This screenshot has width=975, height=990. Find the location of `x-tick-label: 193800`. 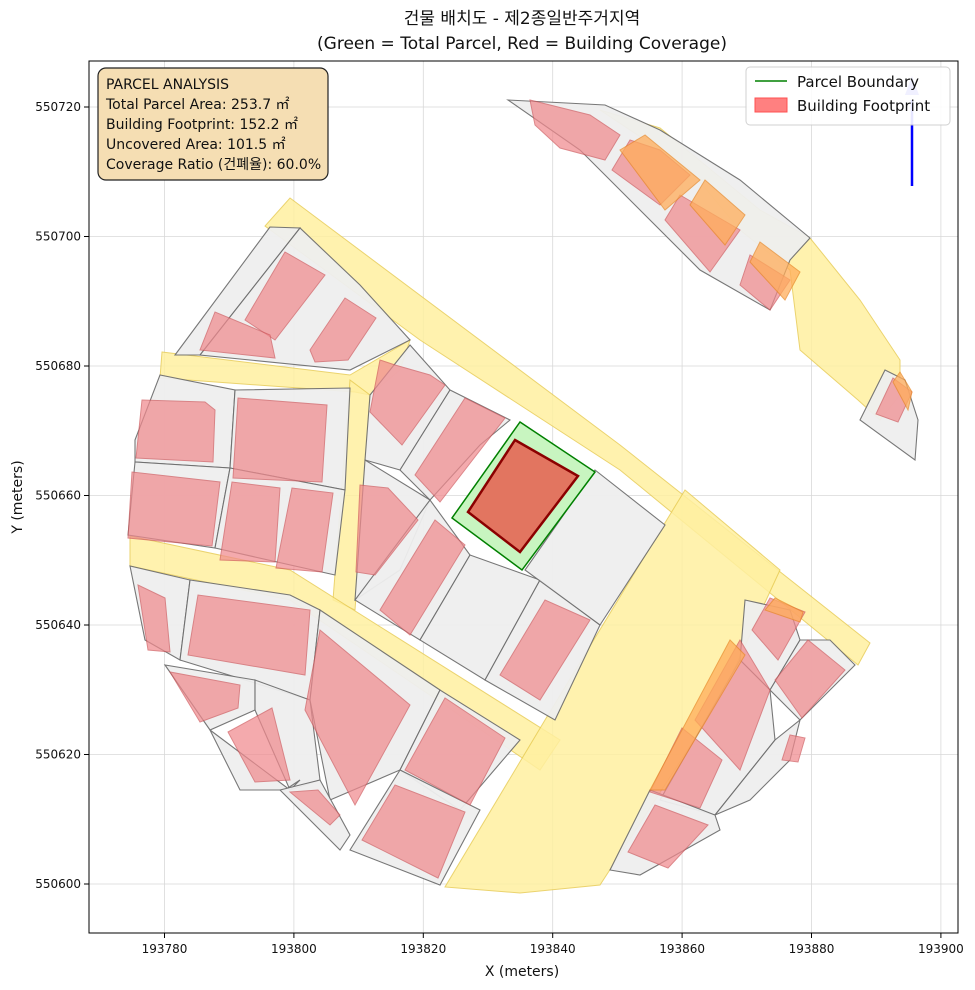

x-tick-label: 193800 is located at coordinates (294, 949).